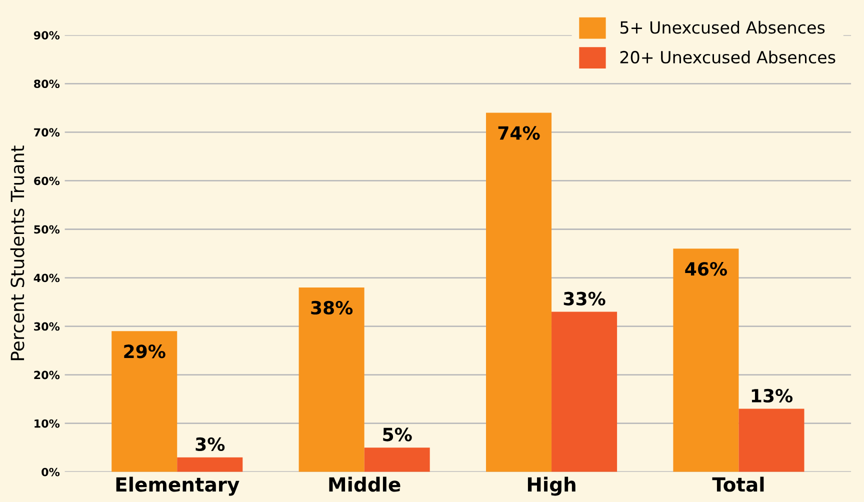  What do you see at coordinates (47, 278) in the screenshot?
I see `y-tick-label: 40%` at bounding box center [47, 278].